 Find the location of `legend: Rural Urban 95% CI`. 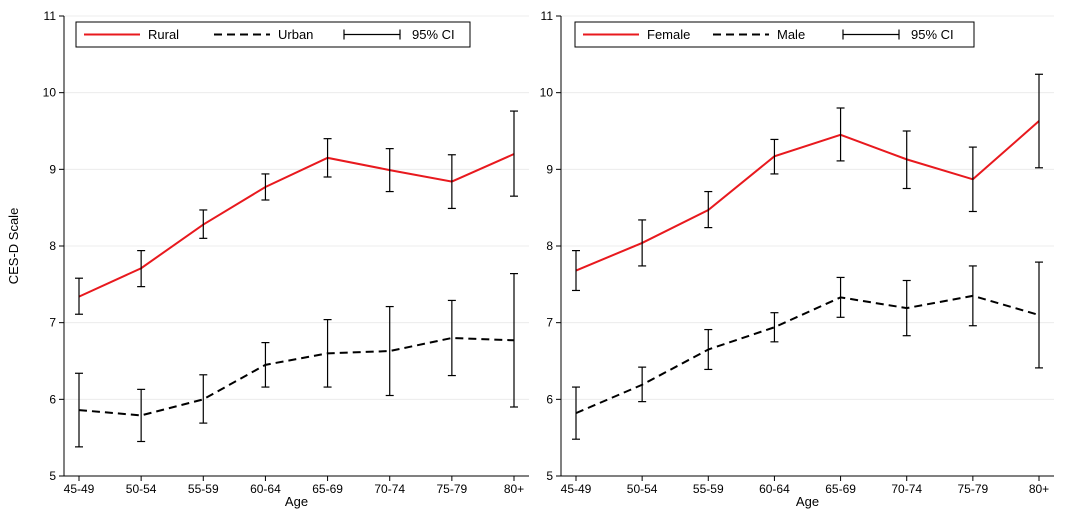

legend: Rural Urban 95% CI is located at coordinates (273, 34).